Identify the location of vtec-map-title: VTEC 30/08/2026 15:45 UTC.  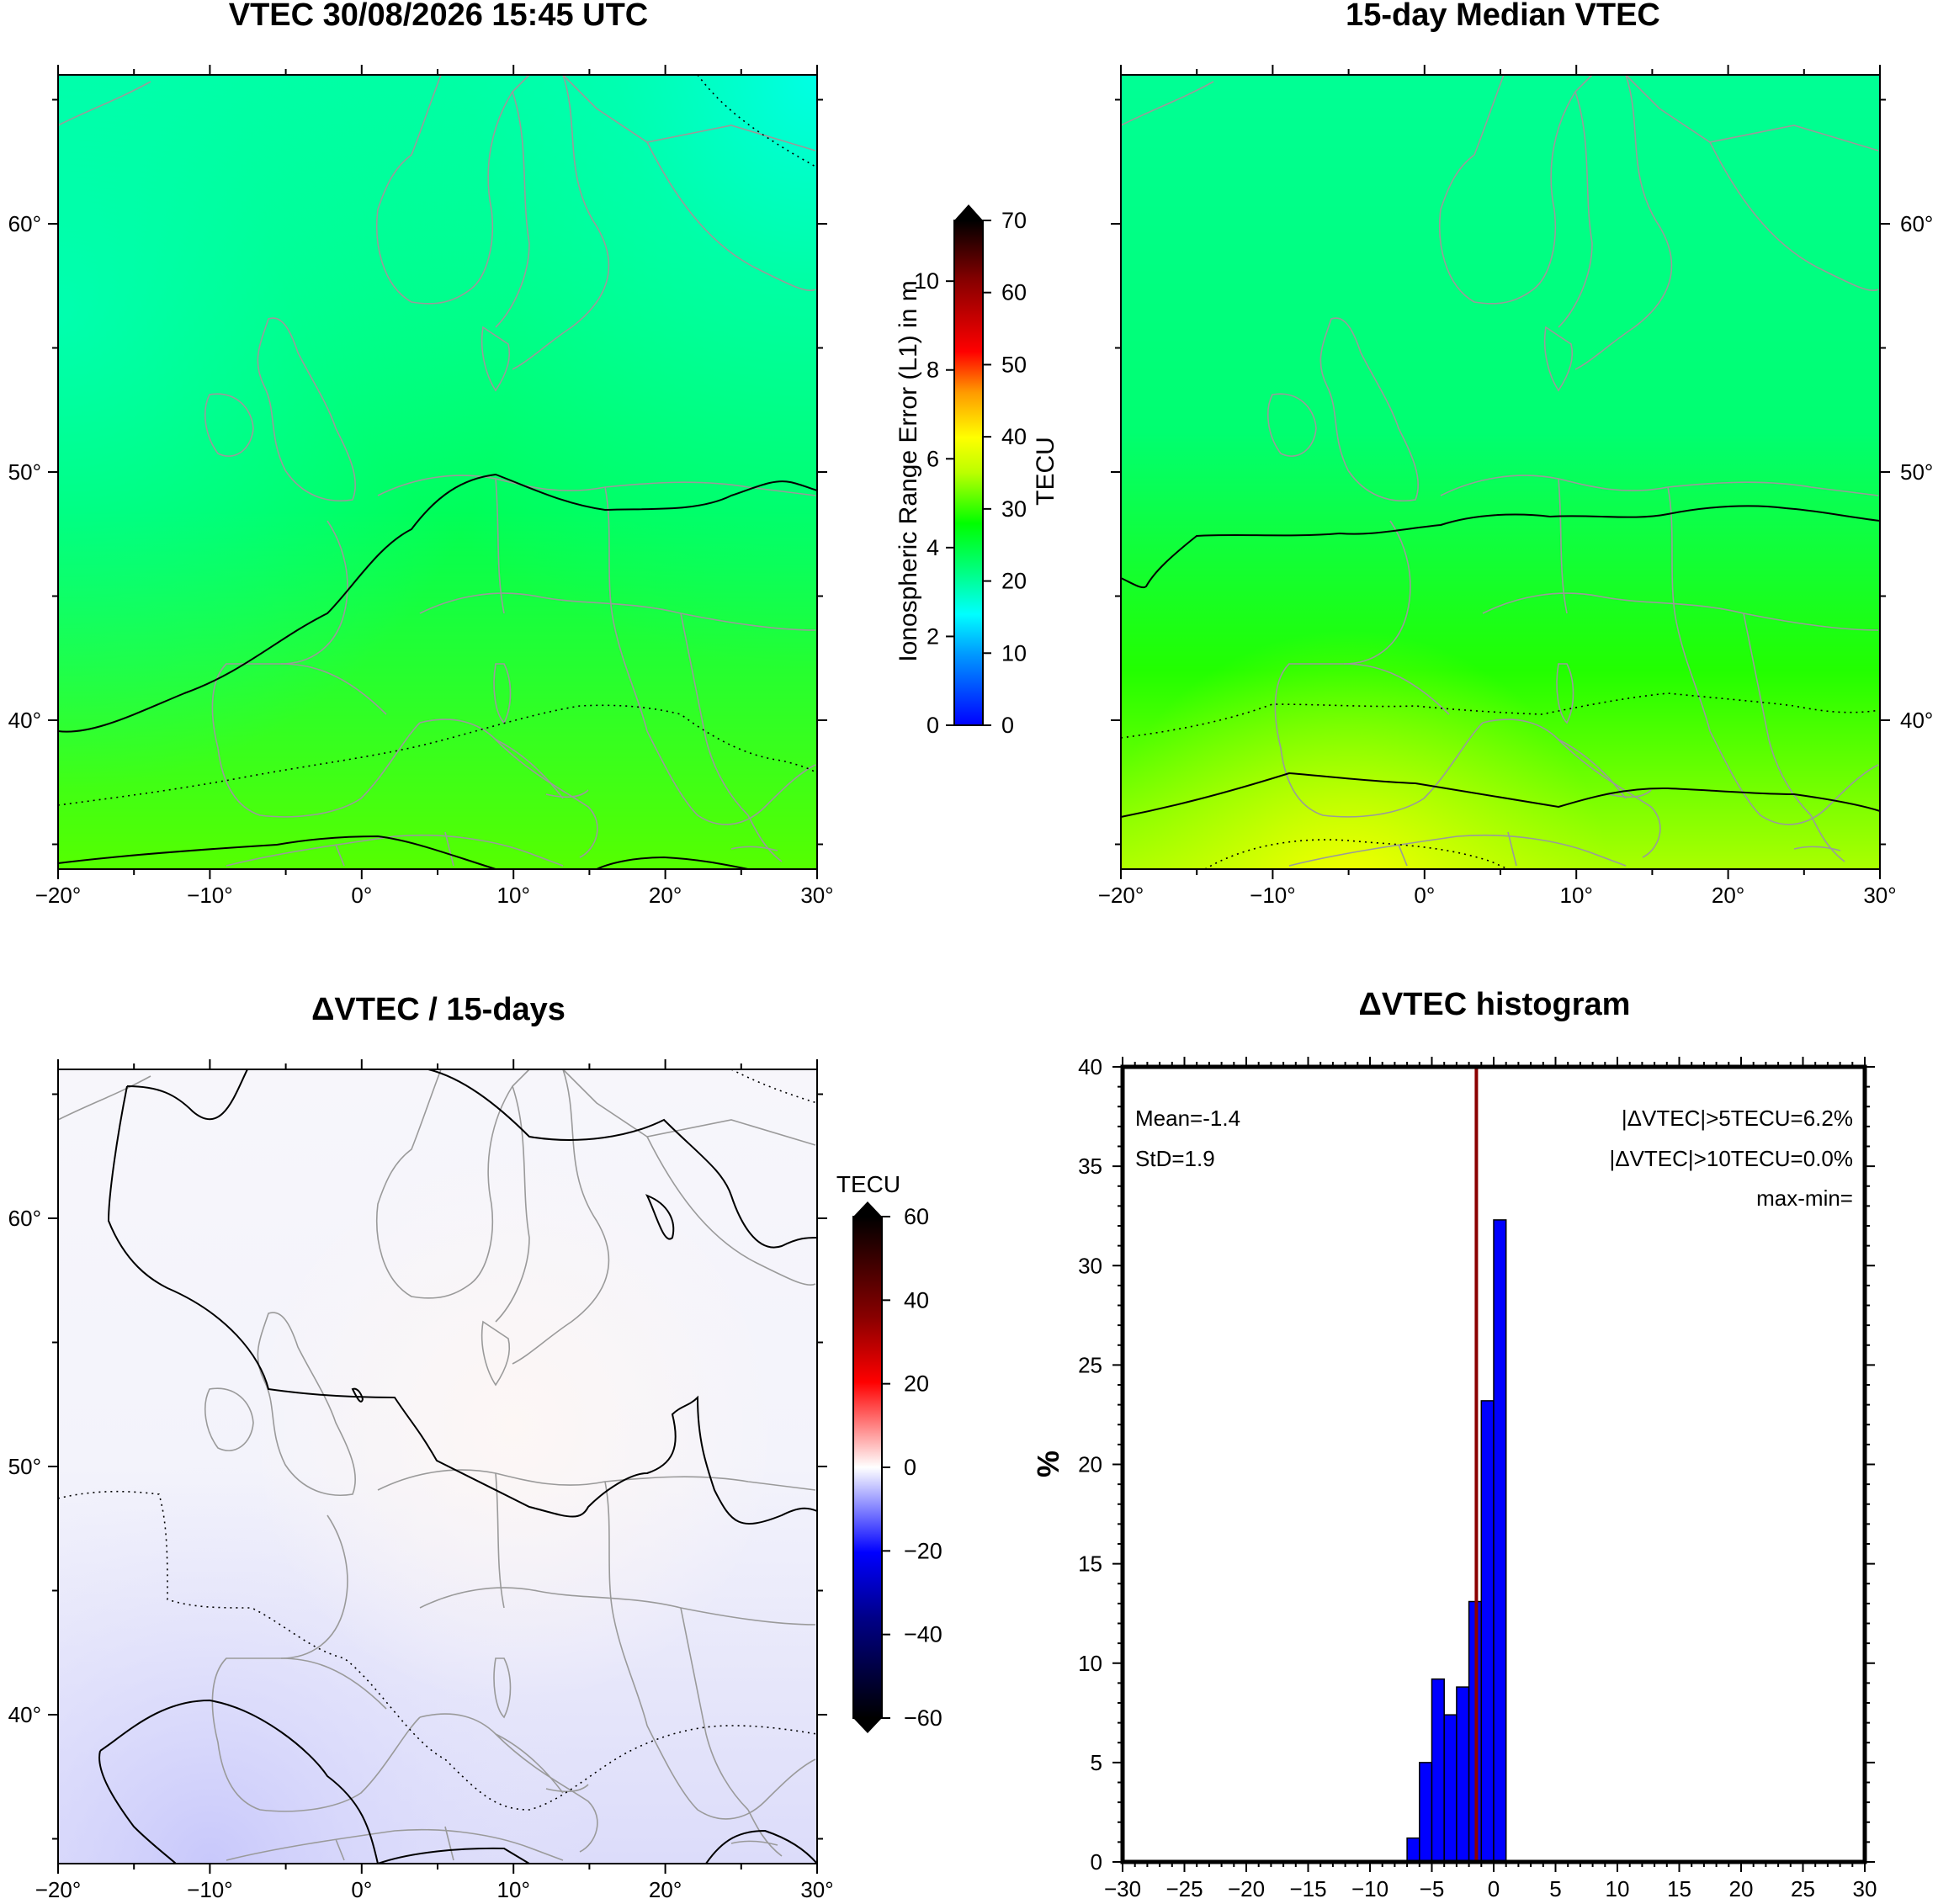
(439, 16).